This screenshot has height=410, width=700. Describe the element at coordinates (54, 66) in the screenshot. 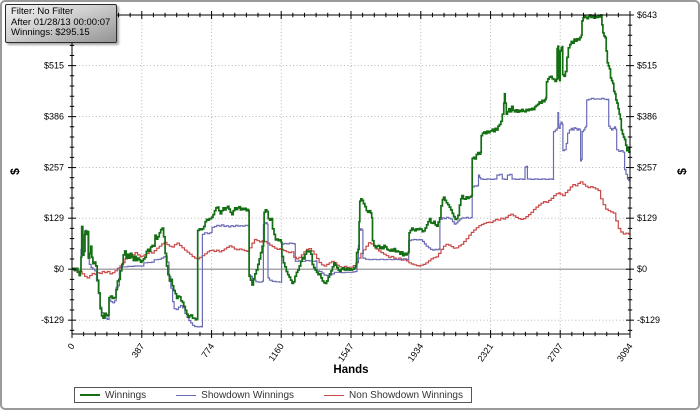

I see `y-tick-label-left: $515` at that location.